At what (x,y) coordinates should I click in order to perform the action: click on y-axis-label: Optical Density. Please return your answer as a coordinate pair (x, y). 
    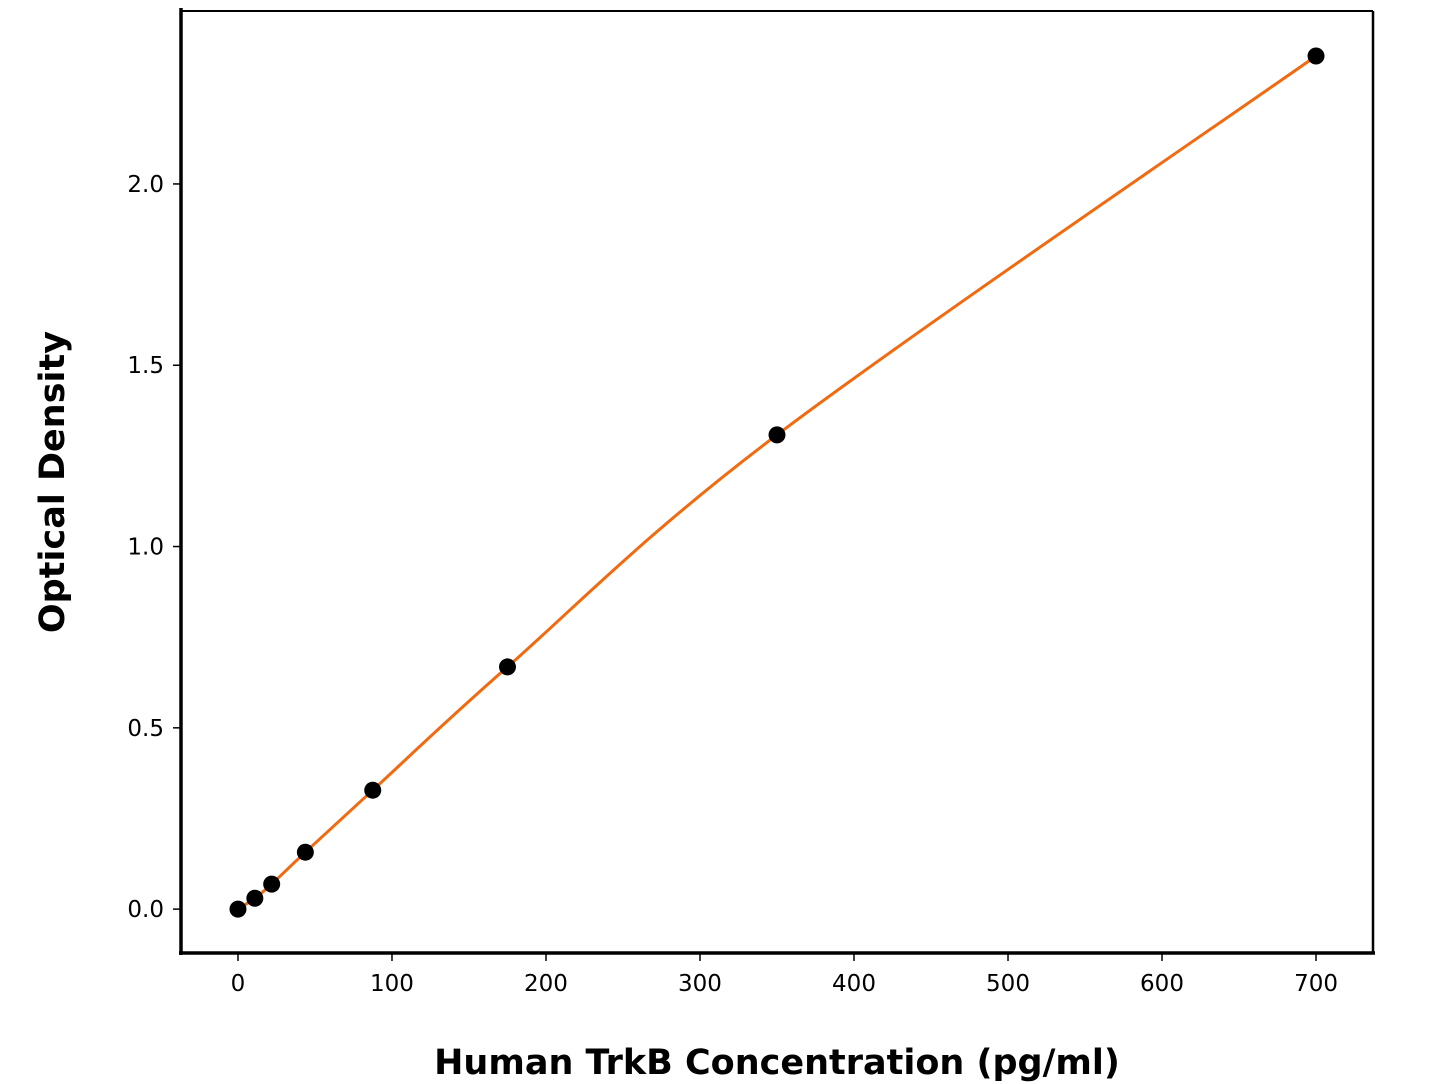
    Looking at the image, I should click on (53, 482).